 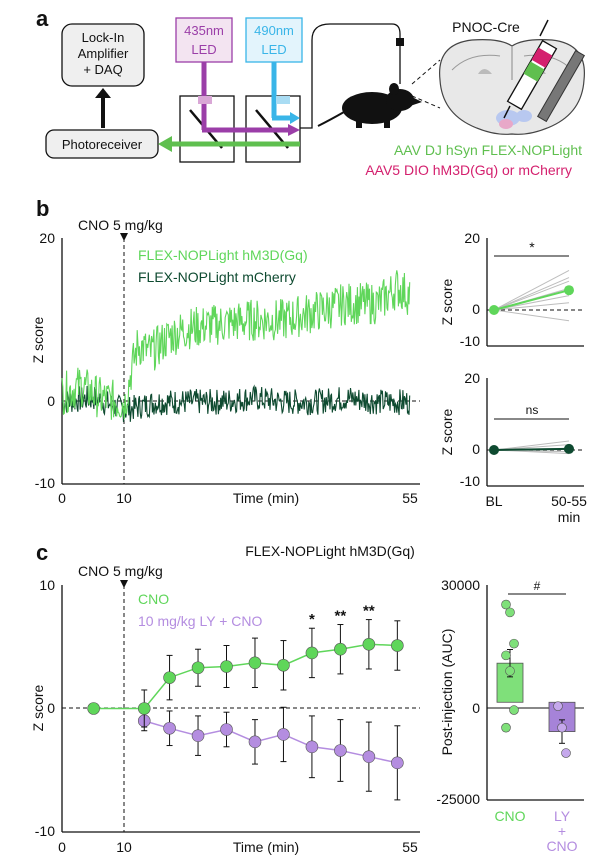 What do you see at coordinates (509, 816) in the screenshot?
I see `bar-inset-xtick-cno: CNO` at bounding box center [509, 816].